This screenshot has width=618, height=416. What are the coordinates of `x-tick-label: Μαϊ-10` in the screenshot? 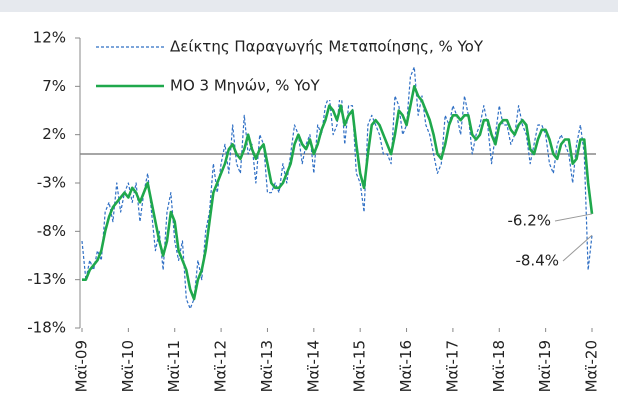 It's located at (128, 366).